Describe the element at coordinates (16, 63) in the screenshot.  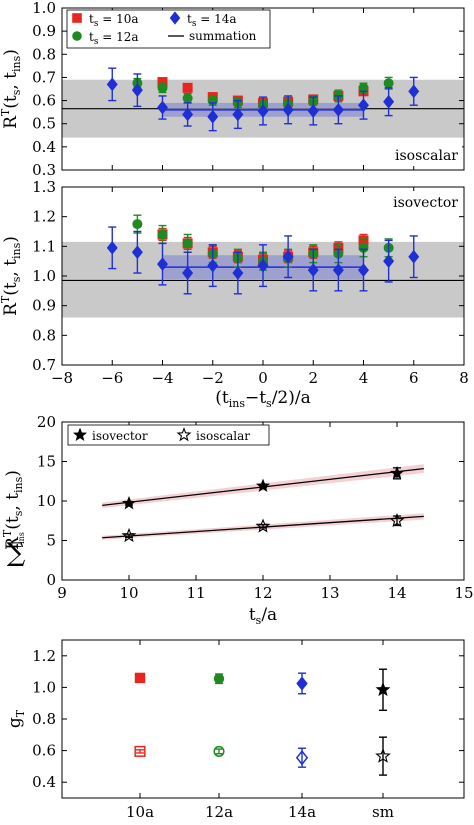
I see `ylabel-sub-ins: ins` at that location.